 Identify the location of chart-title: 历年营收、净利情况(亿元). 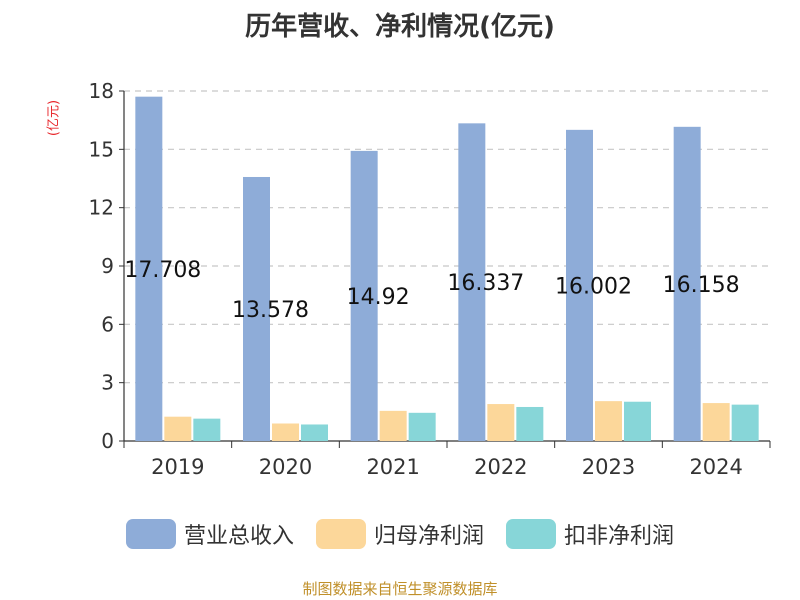
(400, 27).